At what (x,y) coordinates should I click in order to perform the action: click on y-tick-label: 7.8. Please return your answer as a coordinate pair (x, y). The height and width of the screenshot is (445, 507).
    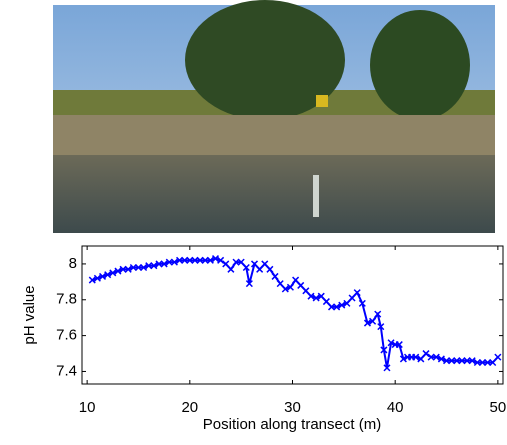
    Looking at the image, I should click on (66, 299).